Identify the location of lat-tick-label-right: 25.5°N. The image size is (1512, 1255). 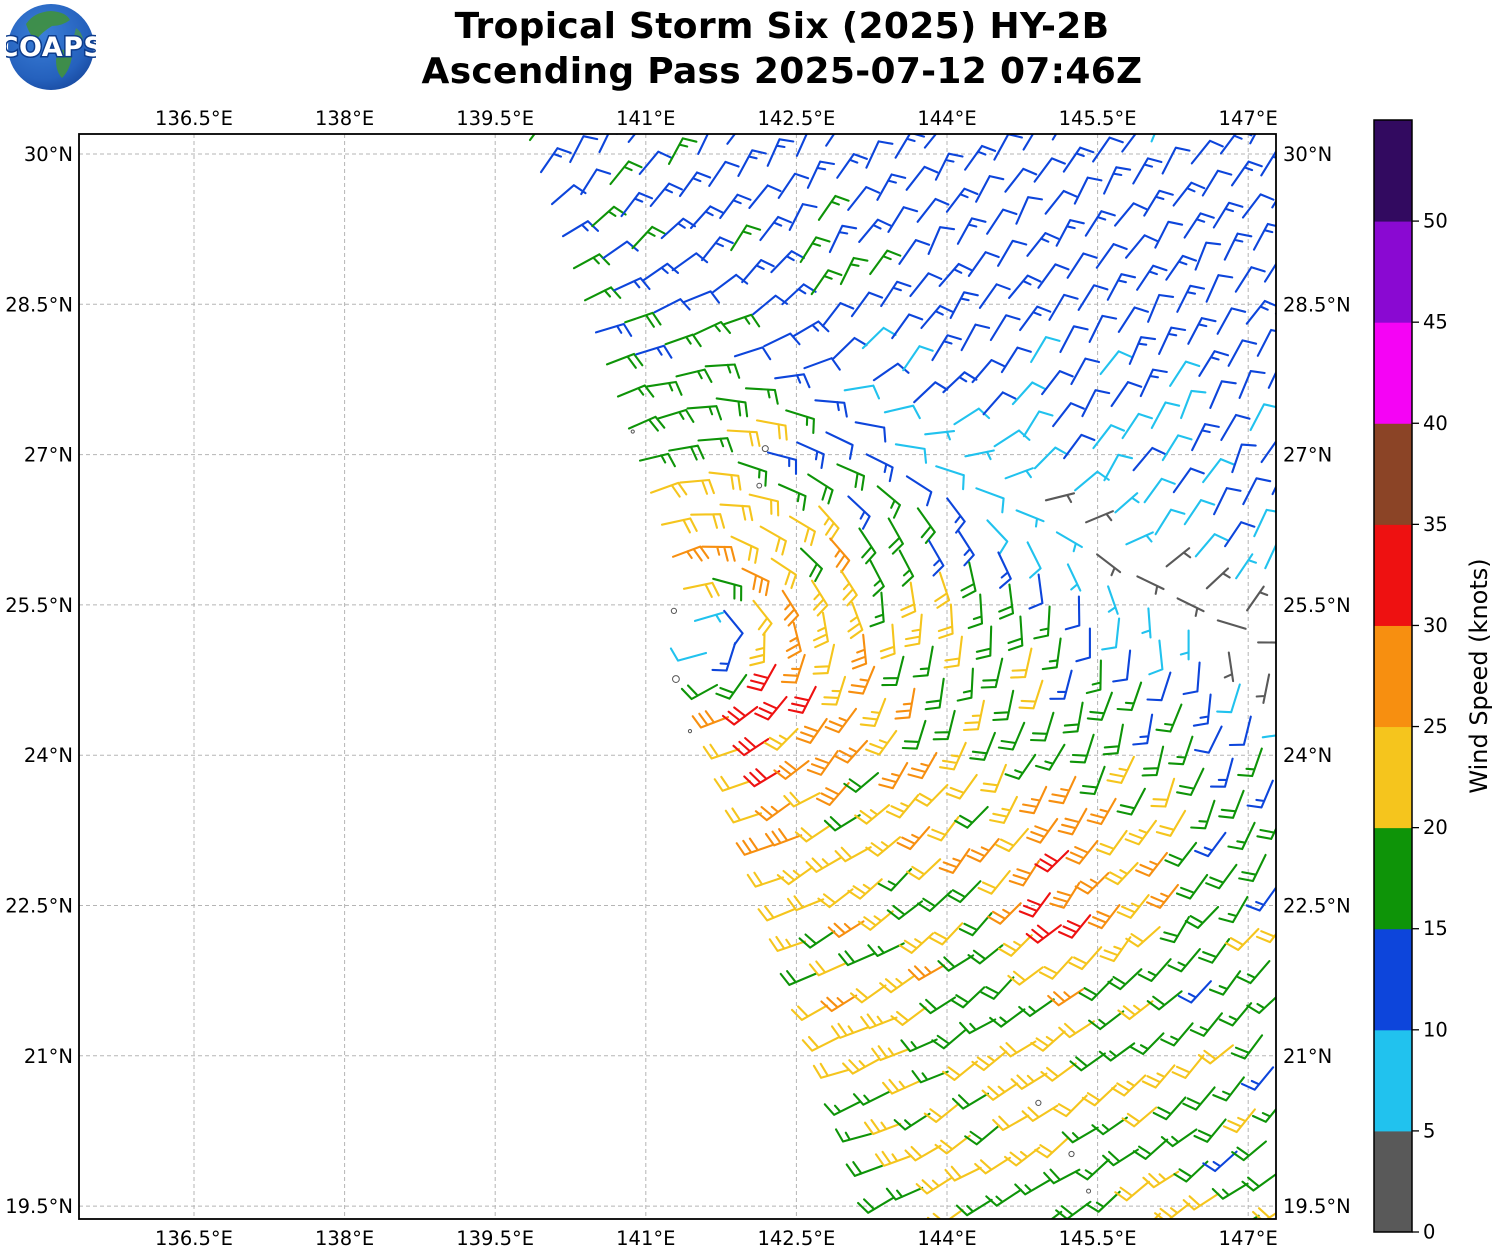
(1317, 605).